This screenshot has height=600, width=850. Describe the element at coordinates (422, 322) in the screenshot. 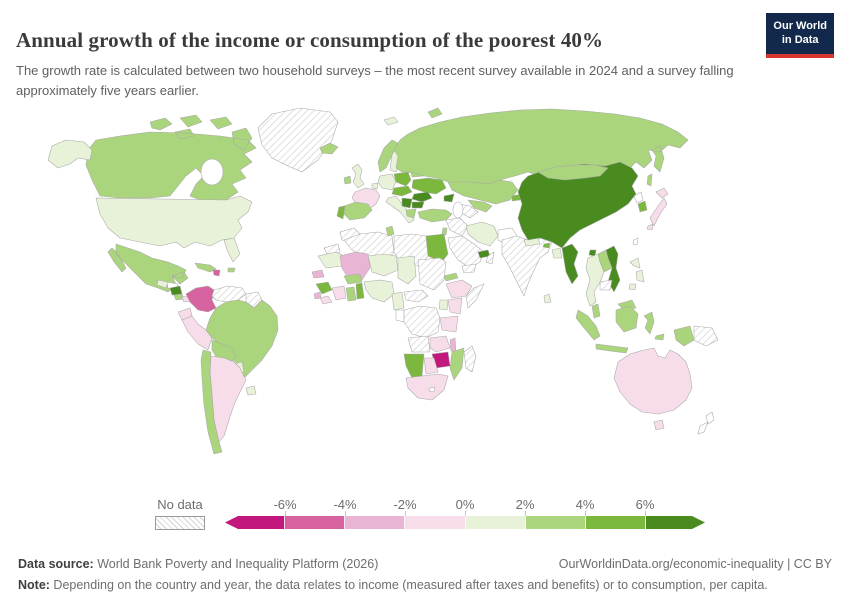

I see `country-dr-congo` at that location.